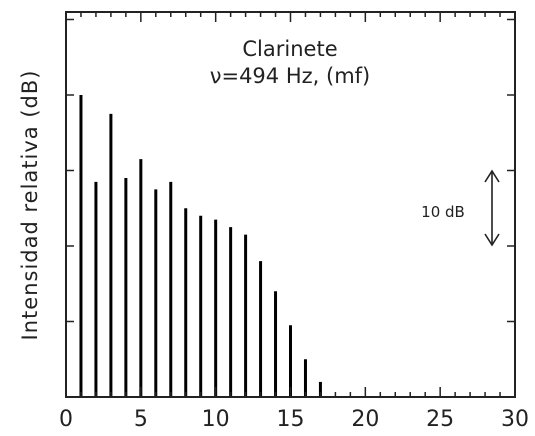  What do you see at coordinates (291, 419) in the screenshot?
I see `x-tick-label-15: 15` at bounding box center [291, 419].